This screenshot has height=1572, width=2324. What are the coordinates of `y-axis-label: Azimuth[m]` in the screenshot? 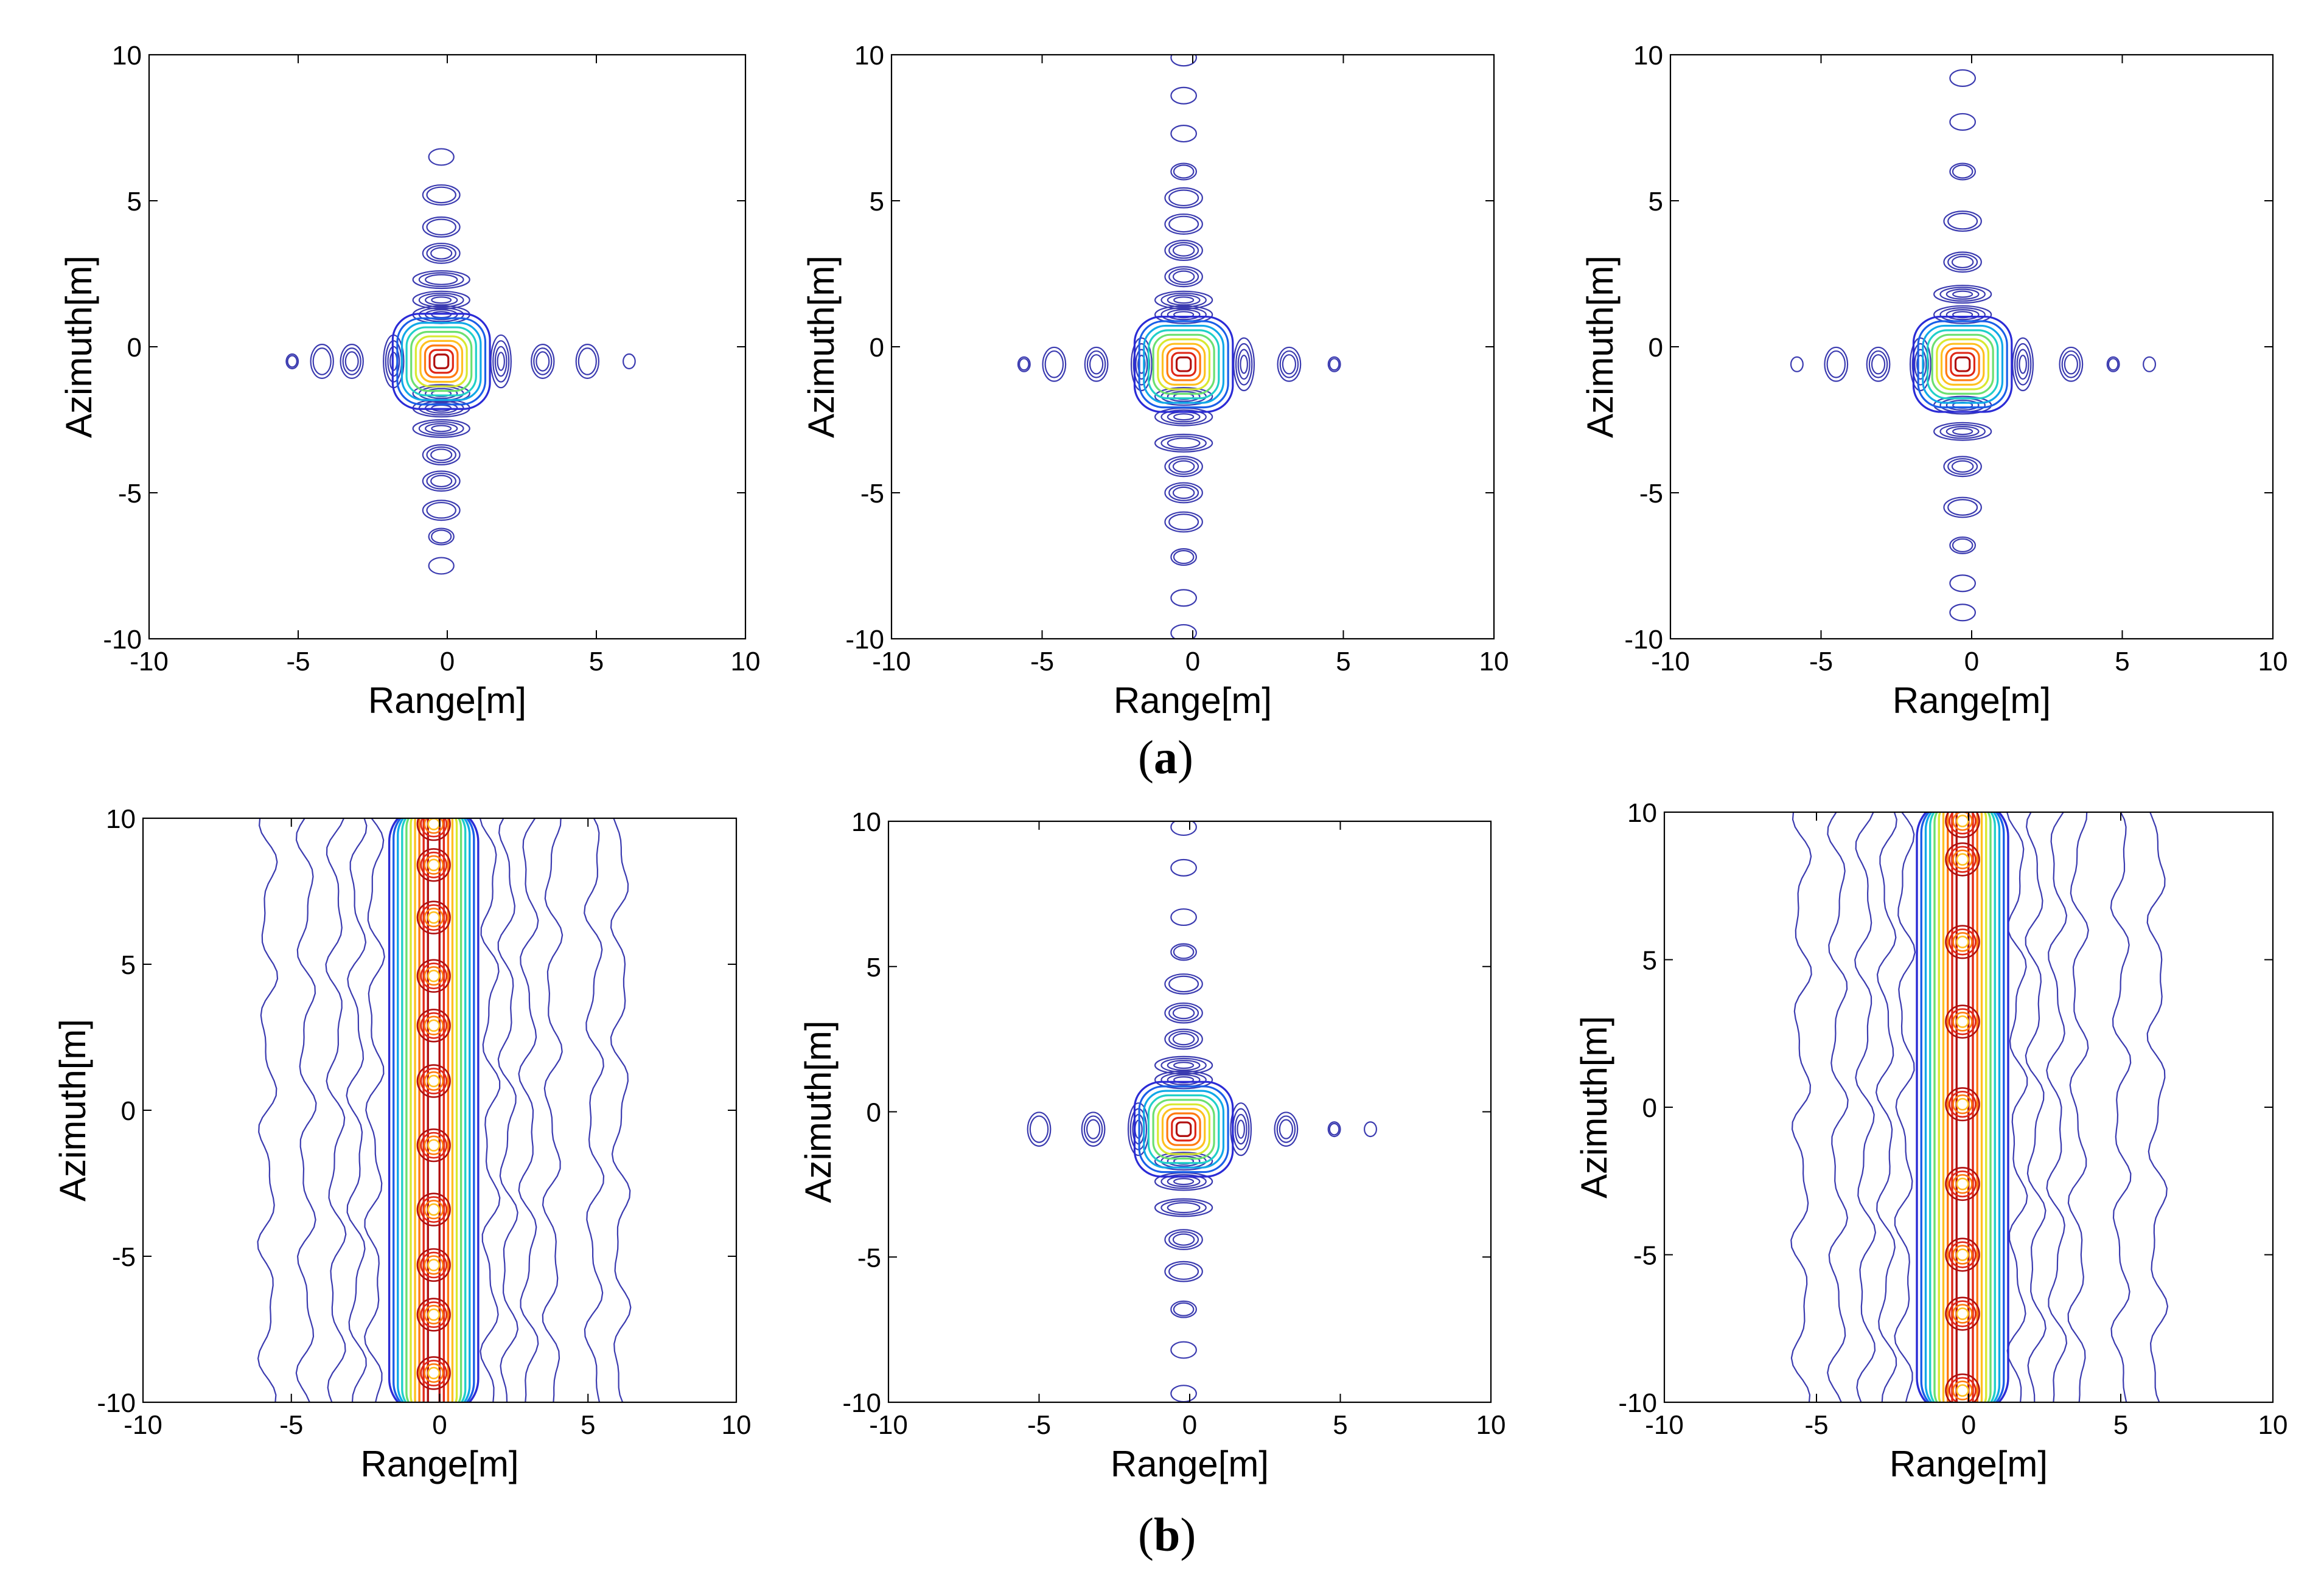 It's located at (1600, 347).